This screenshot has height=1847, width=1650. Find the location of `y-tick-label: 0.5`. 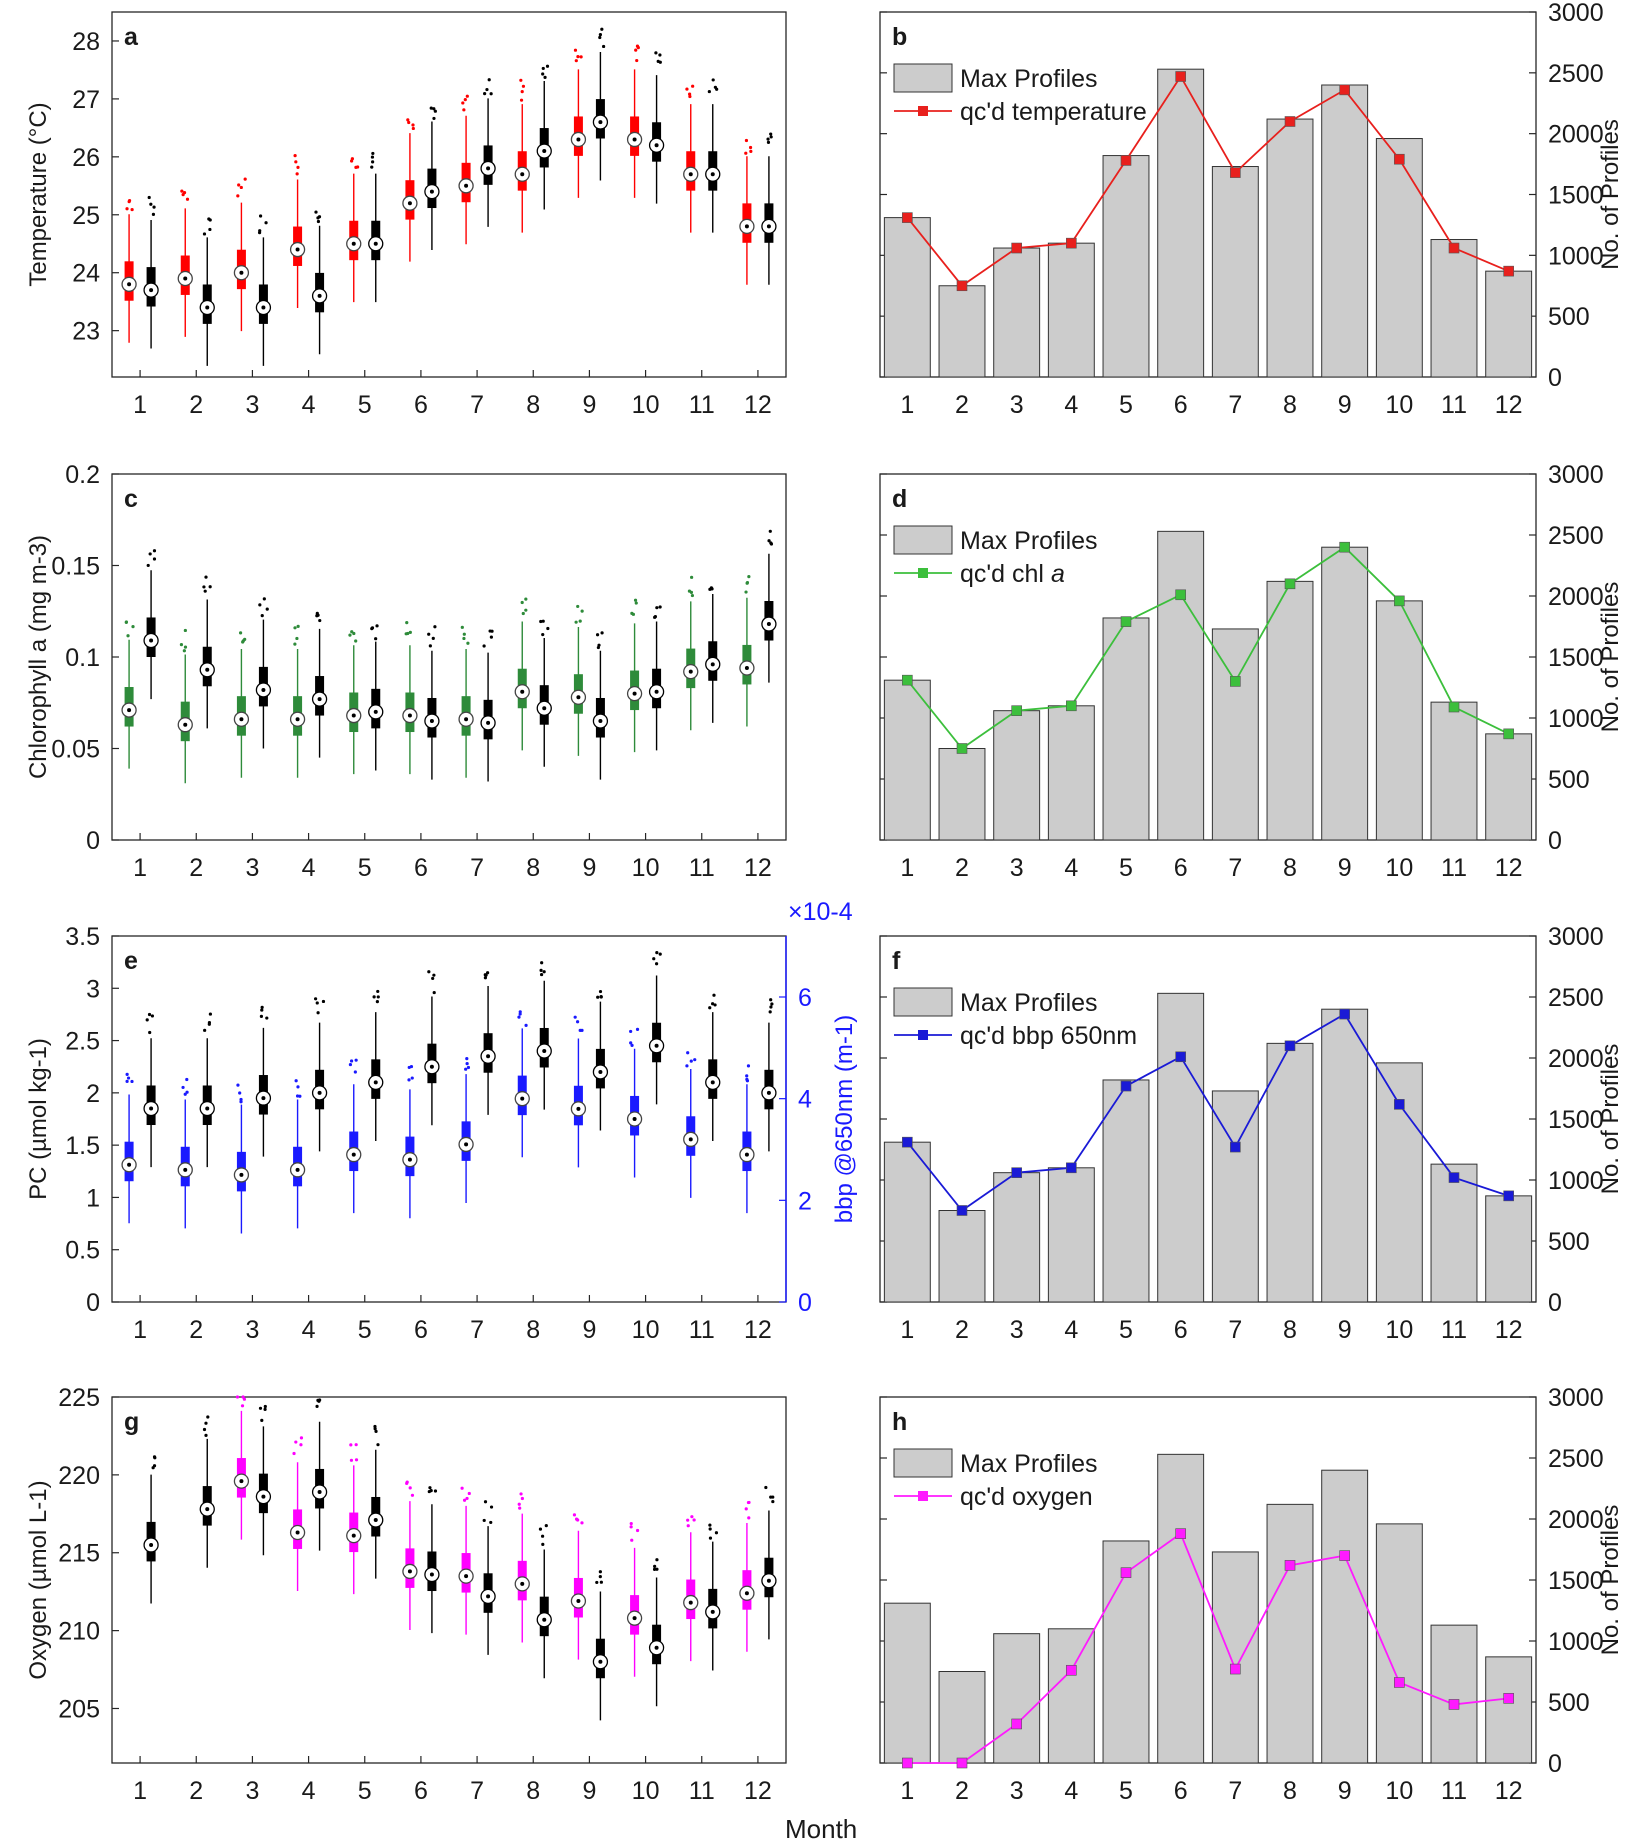

y-tick-label: 0.5 is located at coordinates (82, 1251).